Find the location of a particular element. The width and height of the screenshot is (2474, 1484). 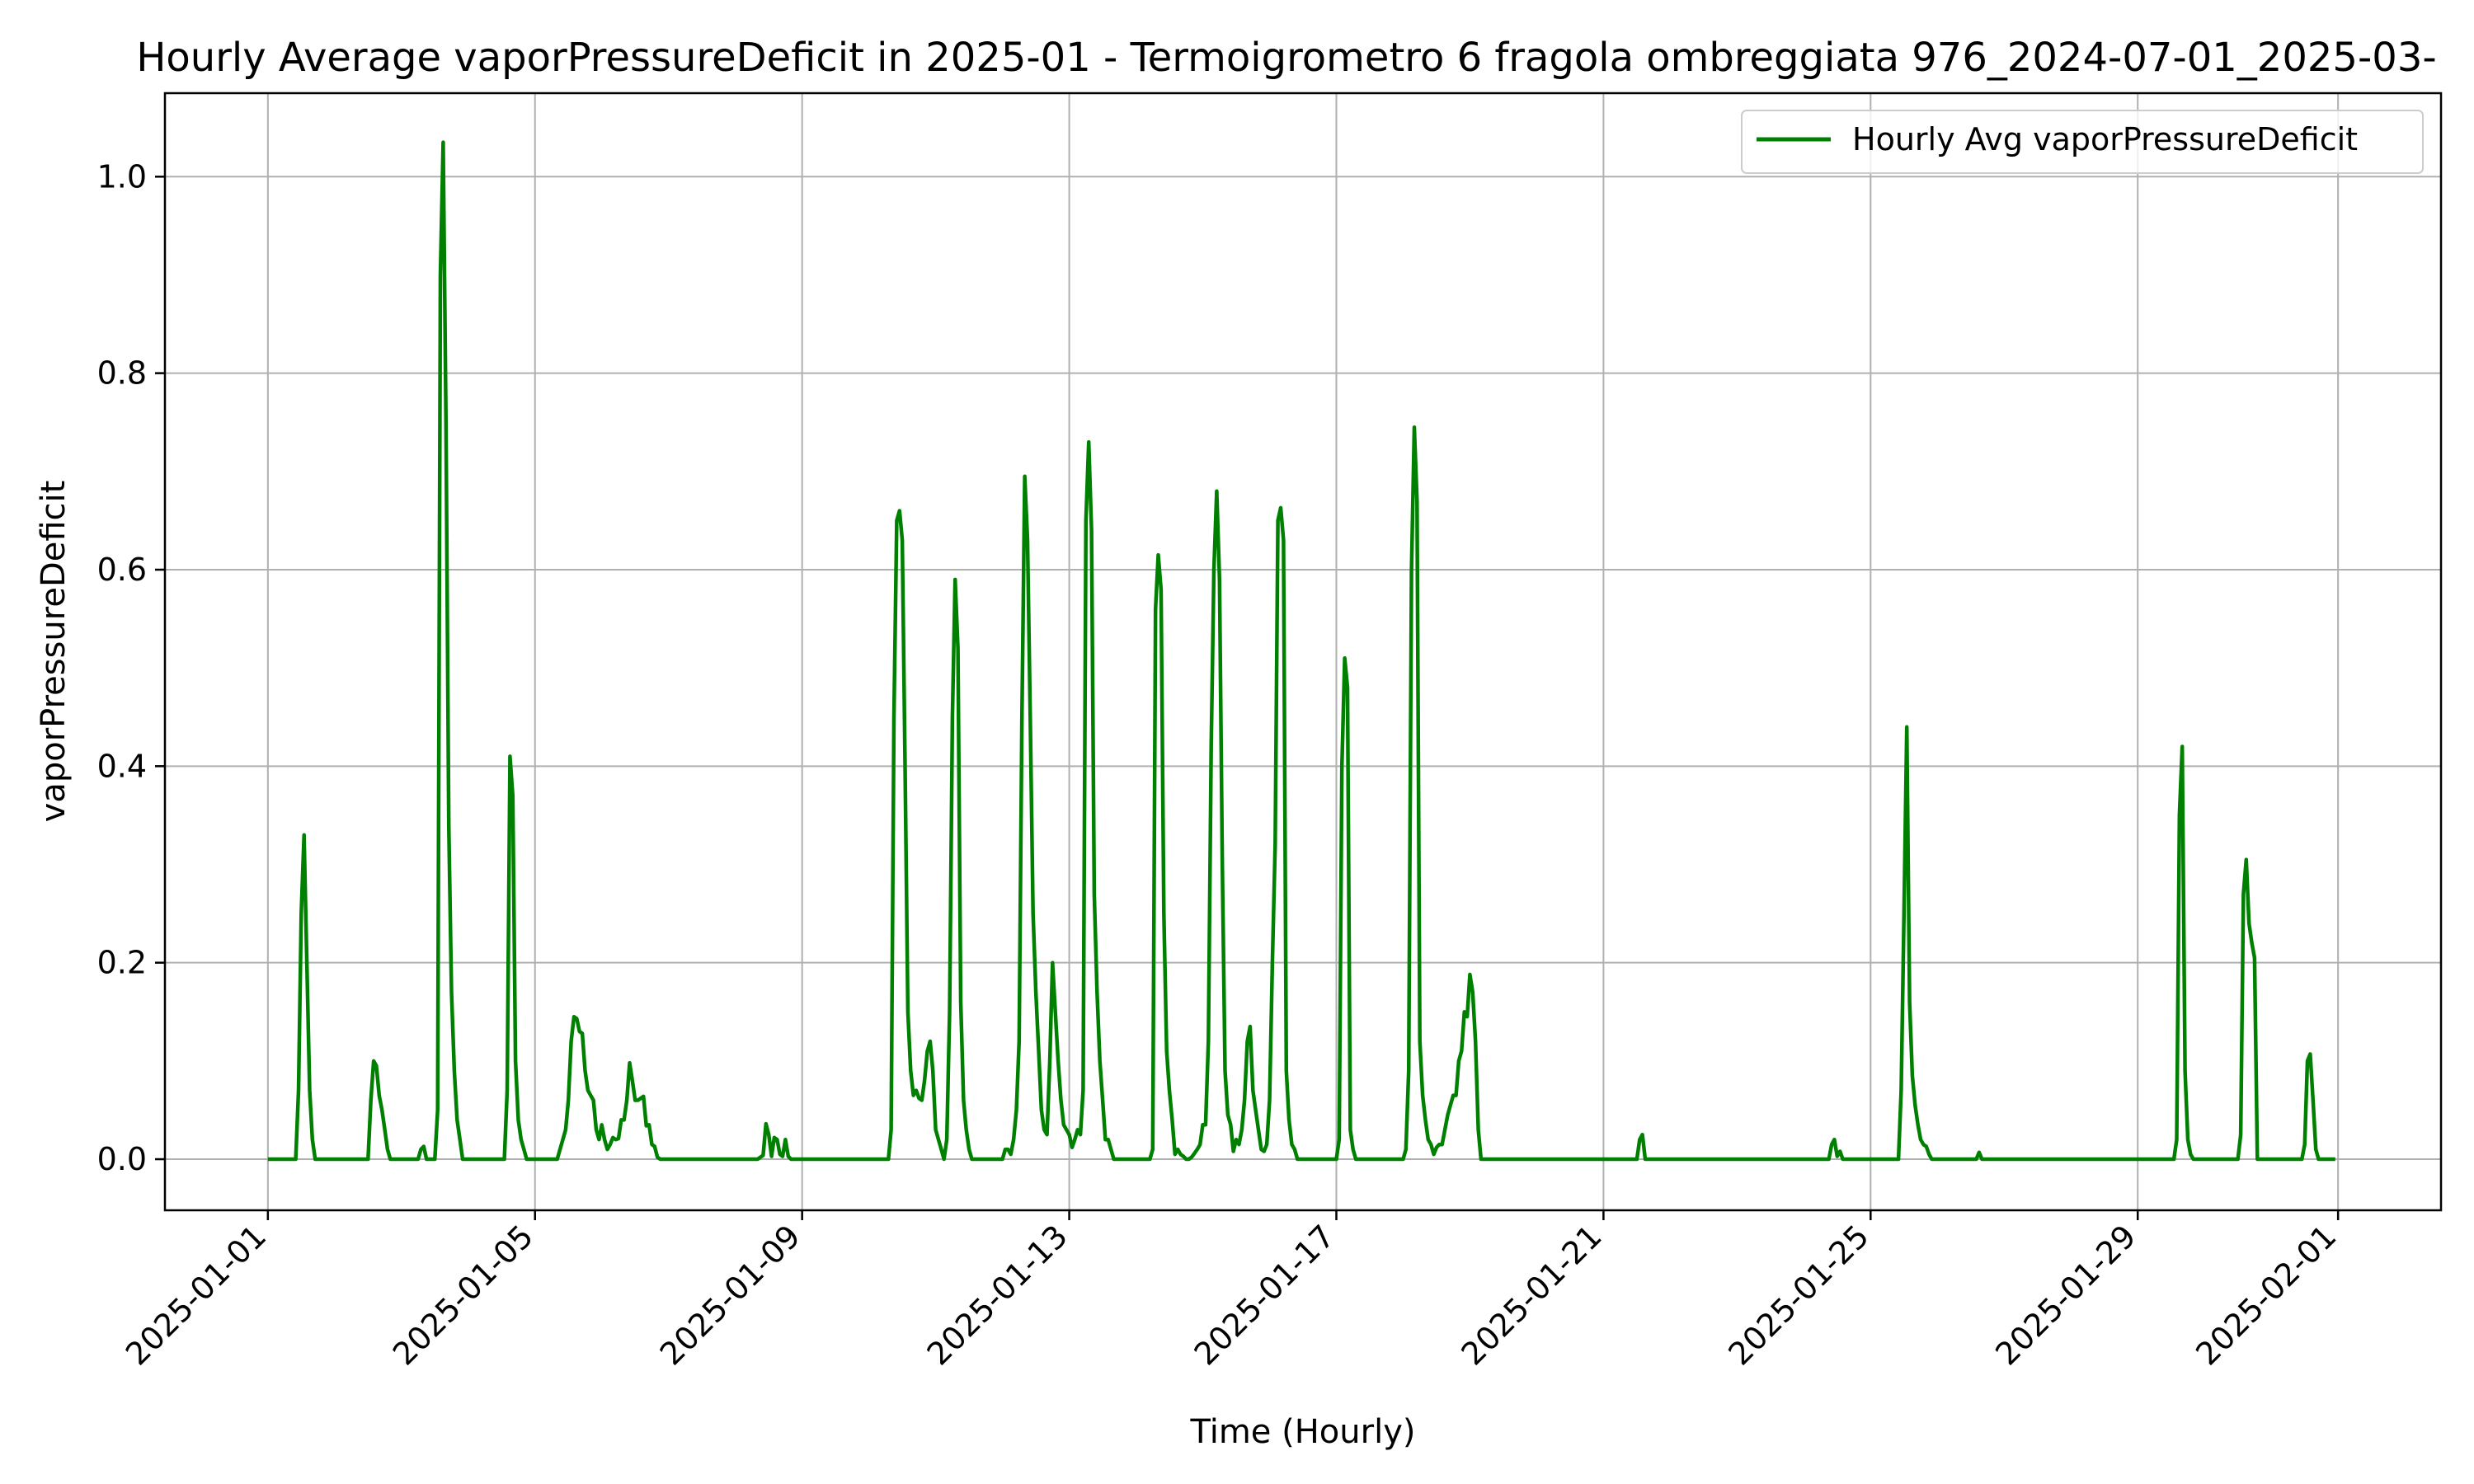

legend-label: Hourly Avg vaporPressureDeficit is located at coordinates (2105, 139).